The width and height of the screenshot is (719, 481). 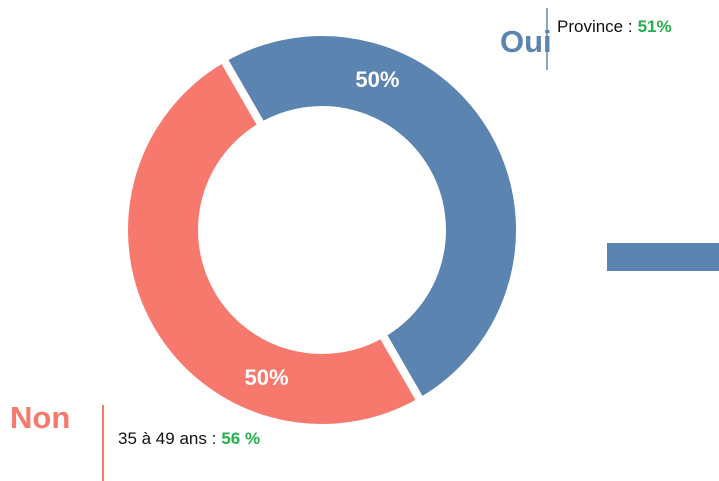 I want to click on annotation: Province : 51%, so click(x=614, y=26).